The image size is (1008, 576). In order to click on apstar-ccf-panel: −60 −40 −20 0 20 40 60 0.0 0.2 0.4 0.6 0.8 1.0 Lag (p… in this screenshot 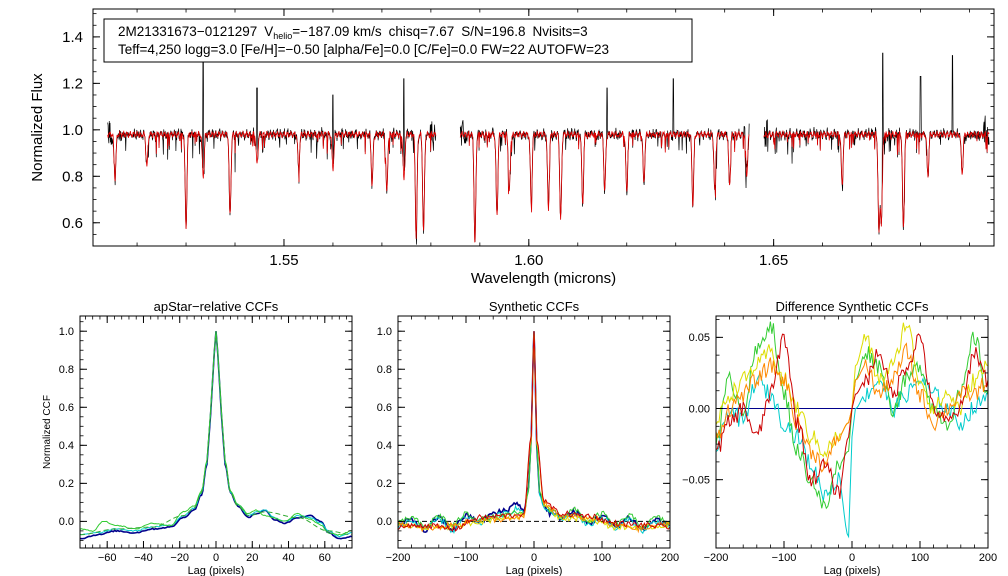, I will do `click(197, 437)`.